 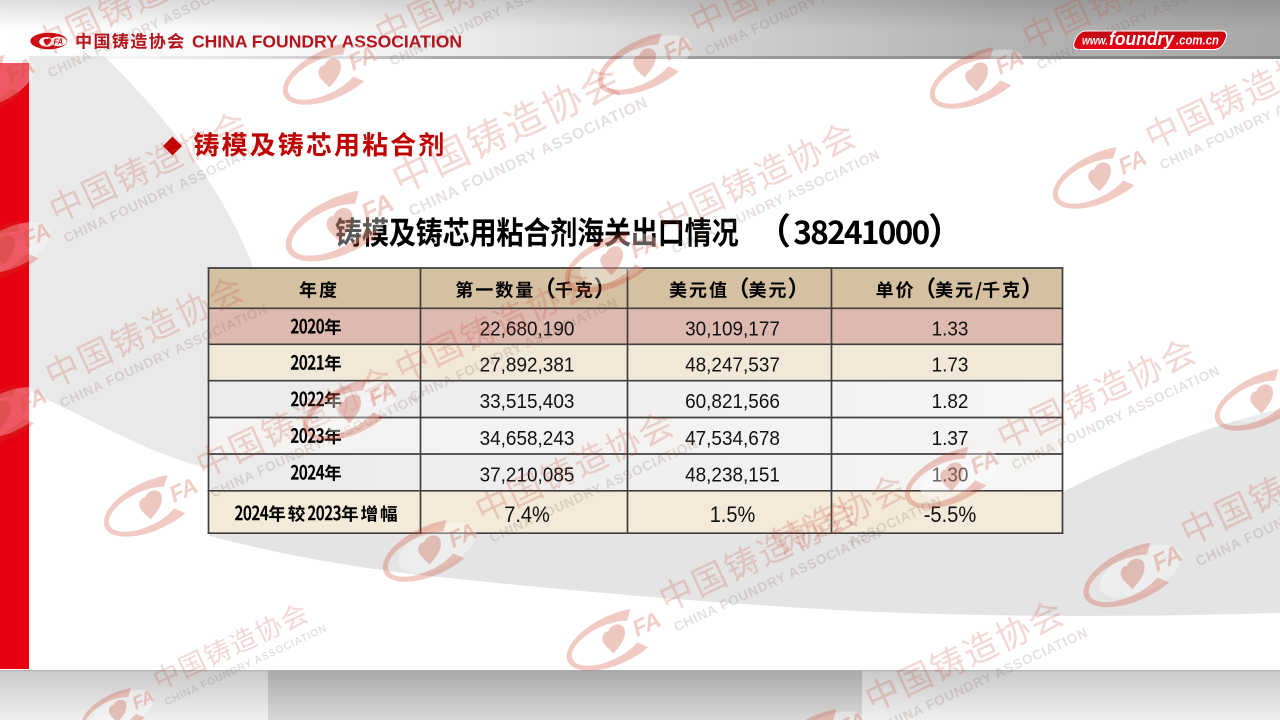 What do you see at coordinates (327, 42) in the screenshot?
I see `svg-text: CHINA FOUNDRY ASSOCIATION` at bounding box center [327, 42].